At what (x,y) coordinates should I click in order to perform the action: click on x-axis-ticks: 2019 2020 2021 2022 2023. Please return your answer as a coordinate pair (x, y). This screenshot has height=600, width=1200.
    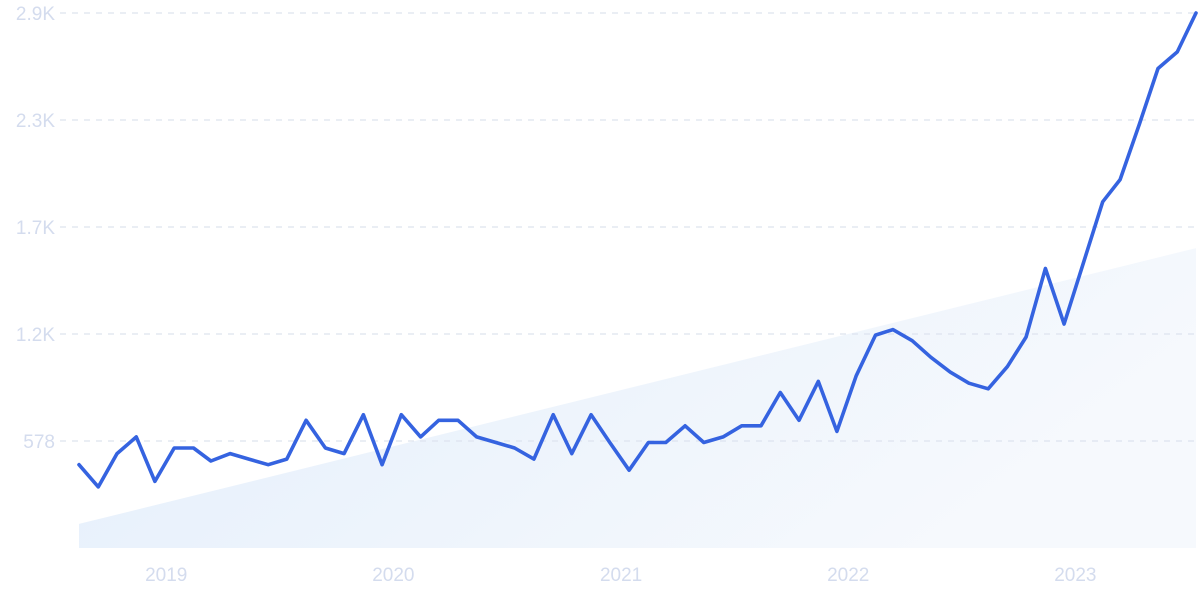
    Looking at the image, I should click on (620, 575).